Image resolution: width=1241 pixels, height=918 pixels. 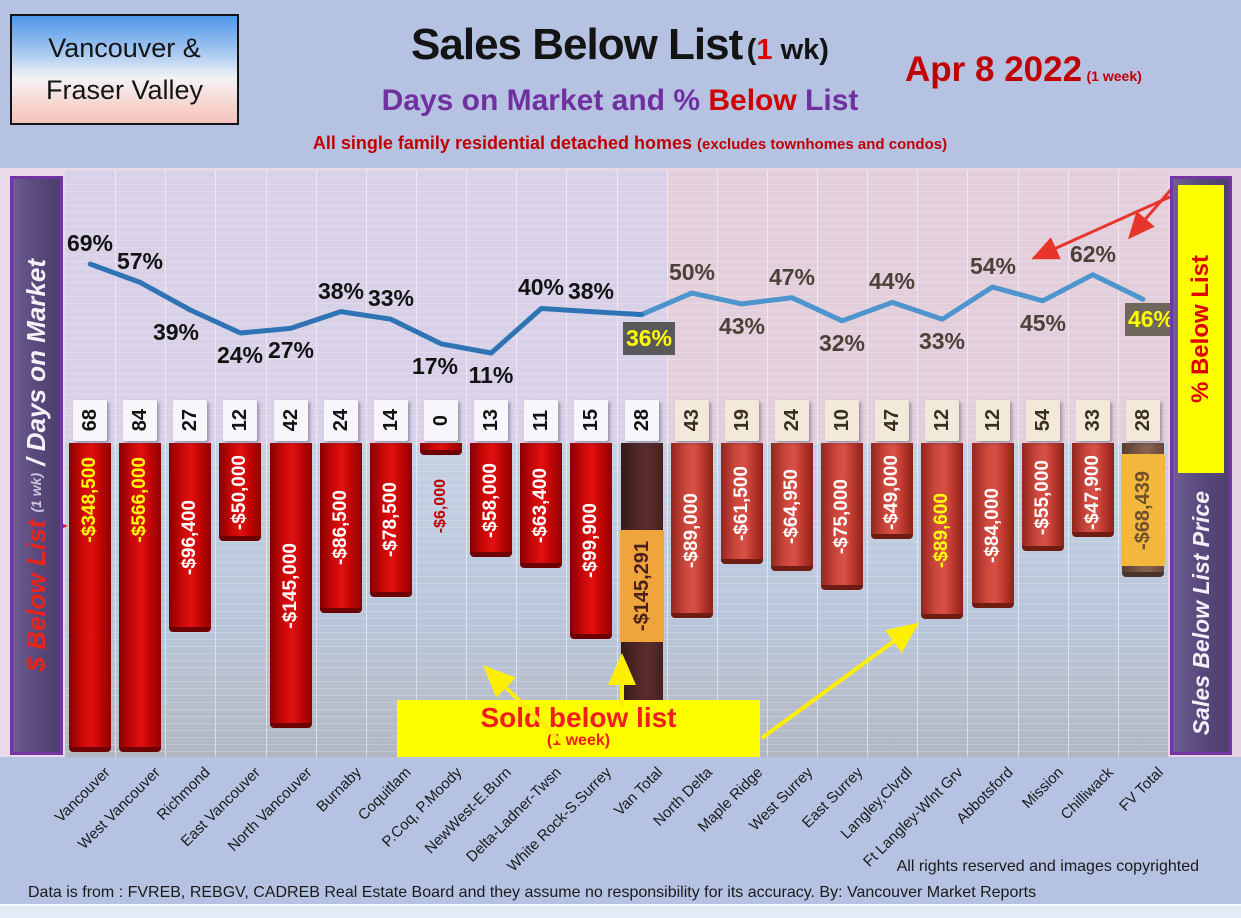 What do you see at coordinates (891, 420) in the screenshot?
I see `days-value: 47` at bounding box center [891, 420].